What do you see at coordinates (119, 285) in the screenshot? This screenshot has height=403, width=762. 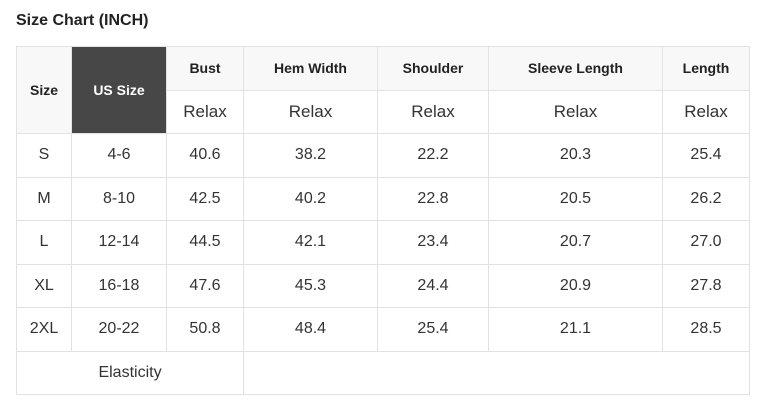 I see `table-cell: 16-18` at bounding box center [119, 285].